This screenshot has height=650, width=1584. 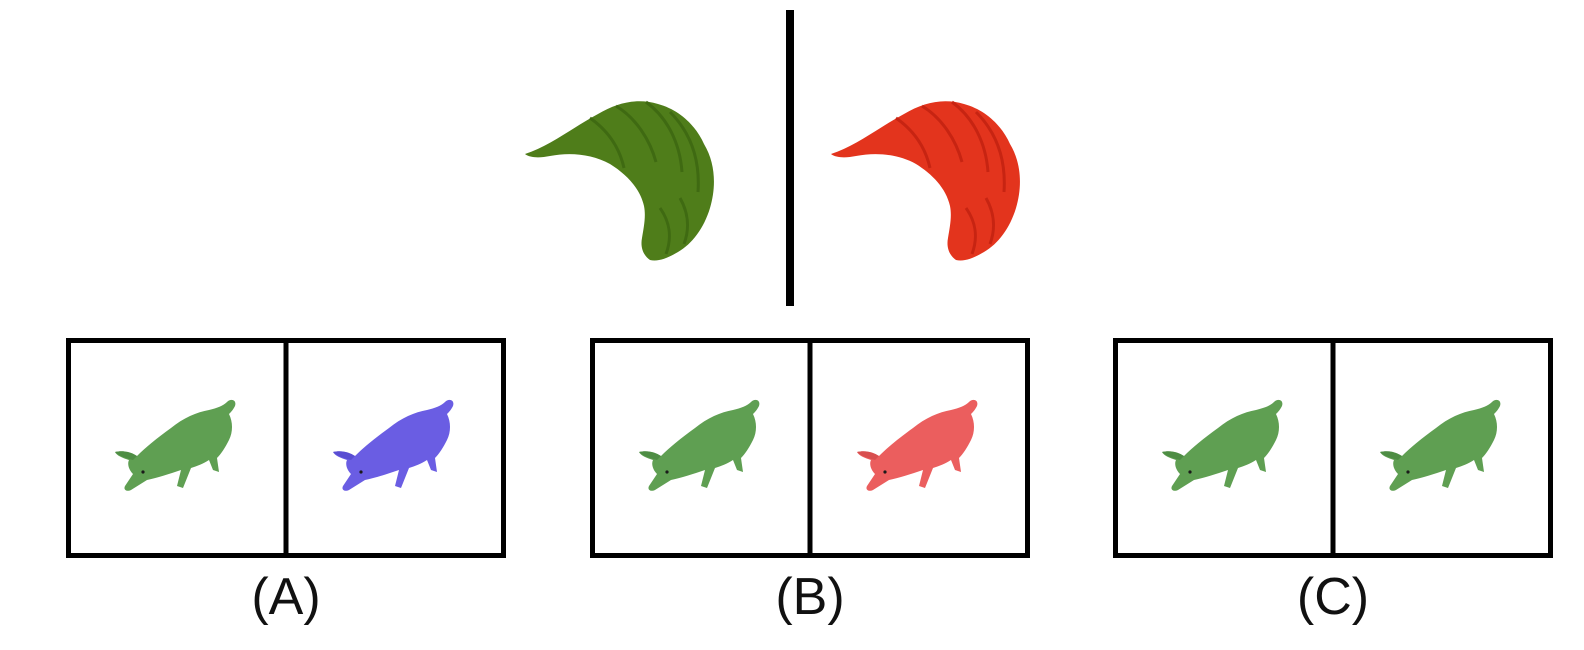 I want to click on option-c-box, so click(x=1333, y=448).